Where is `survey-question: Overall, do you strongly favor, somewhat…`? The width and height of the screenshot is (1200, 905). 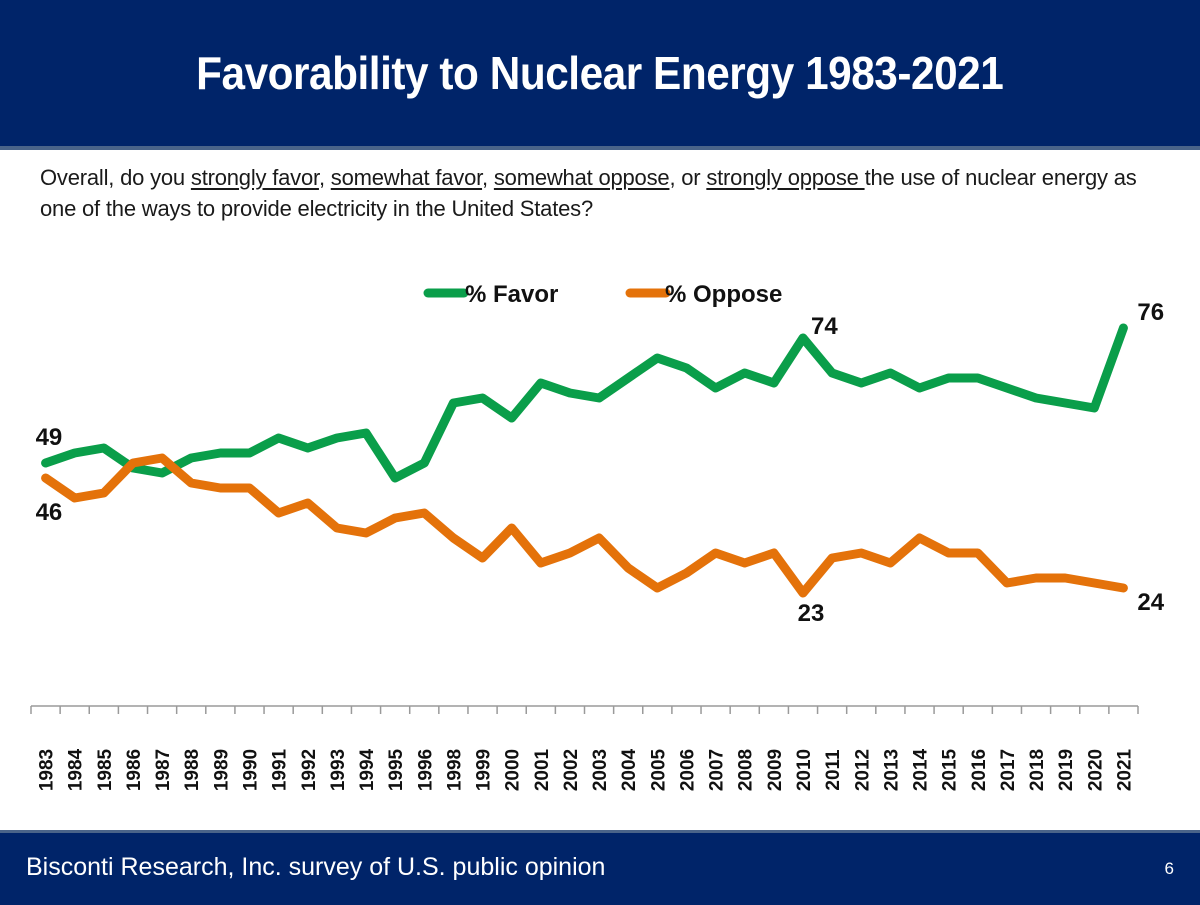
survey-question: Overall, do you strongly favor, somewhat… is located at coordinates (595, 193).